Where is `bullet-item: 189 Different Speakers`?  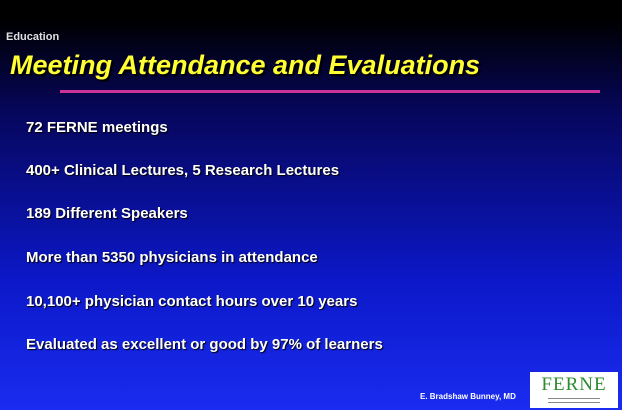 bullet-item: 189 Different Speakers is located at coordinates (107, 213).